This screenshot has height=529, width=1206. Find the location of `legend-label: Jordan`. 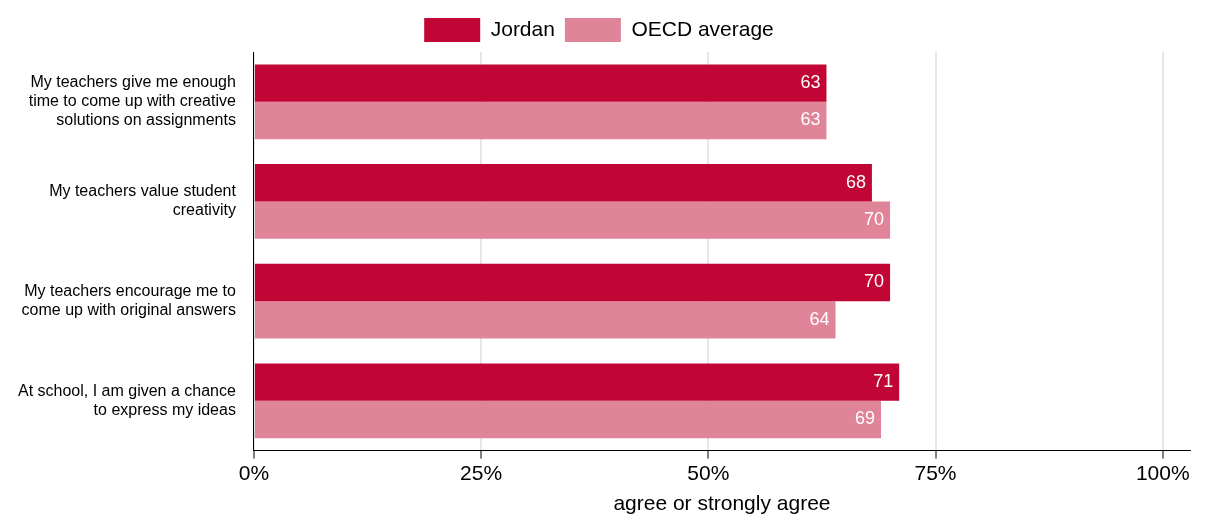

legend-label: Jordan is located at coordinates (522, 28).